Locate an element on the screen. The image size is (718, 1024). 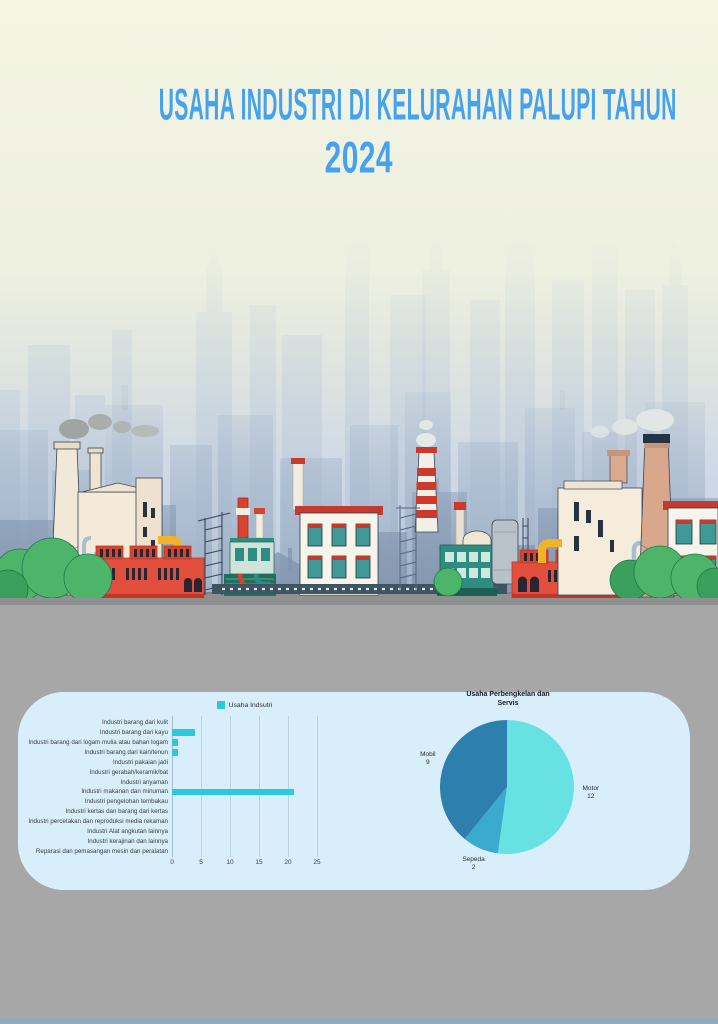
bar-row: Industri kerajinan dan lainnya is located at coordinates (168, 841).